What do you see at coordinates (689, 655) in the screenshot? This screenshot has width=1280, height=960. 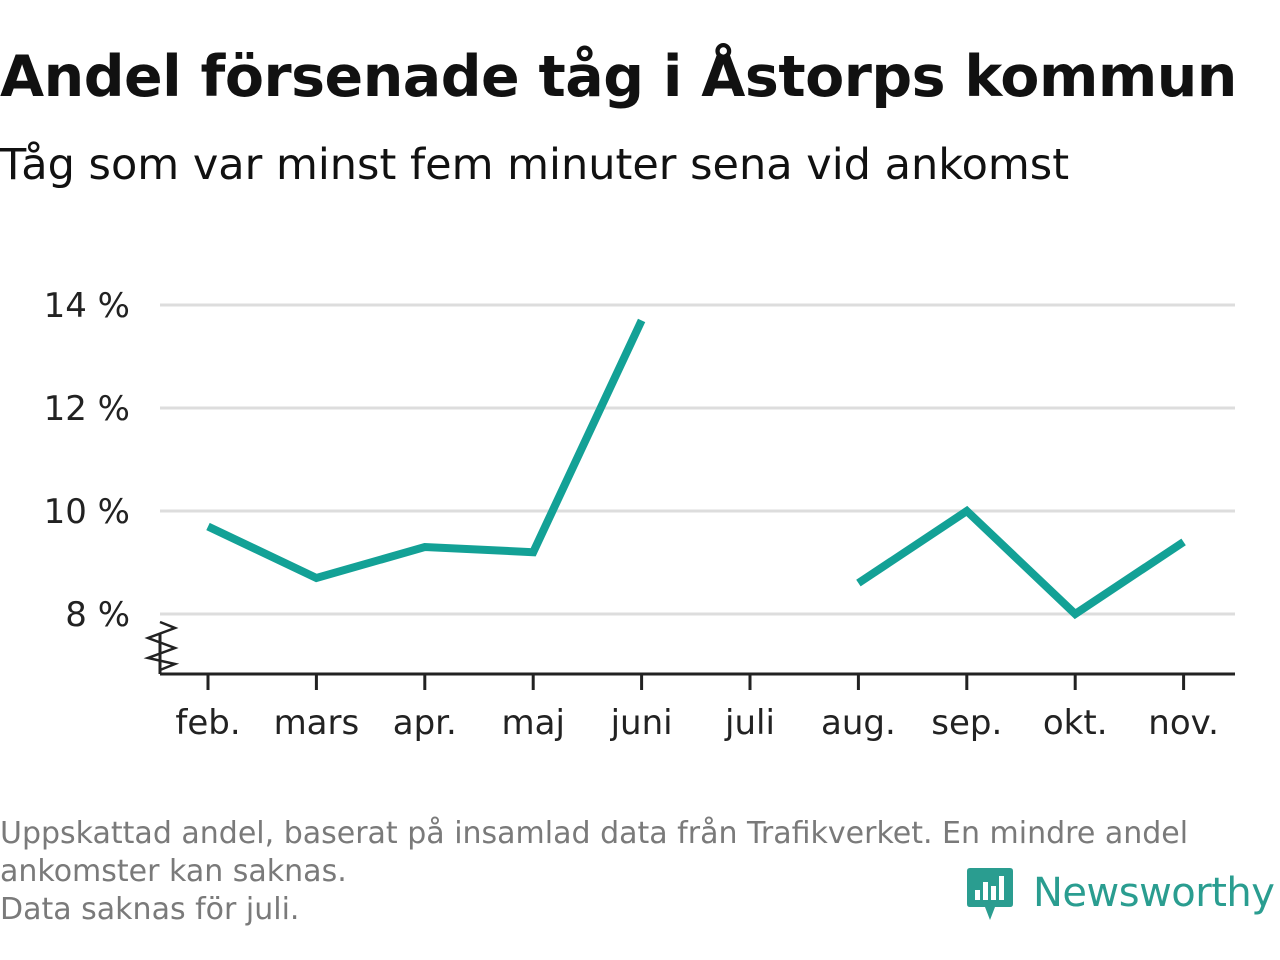 I see `x-axis` at bounding box center [689, 655].